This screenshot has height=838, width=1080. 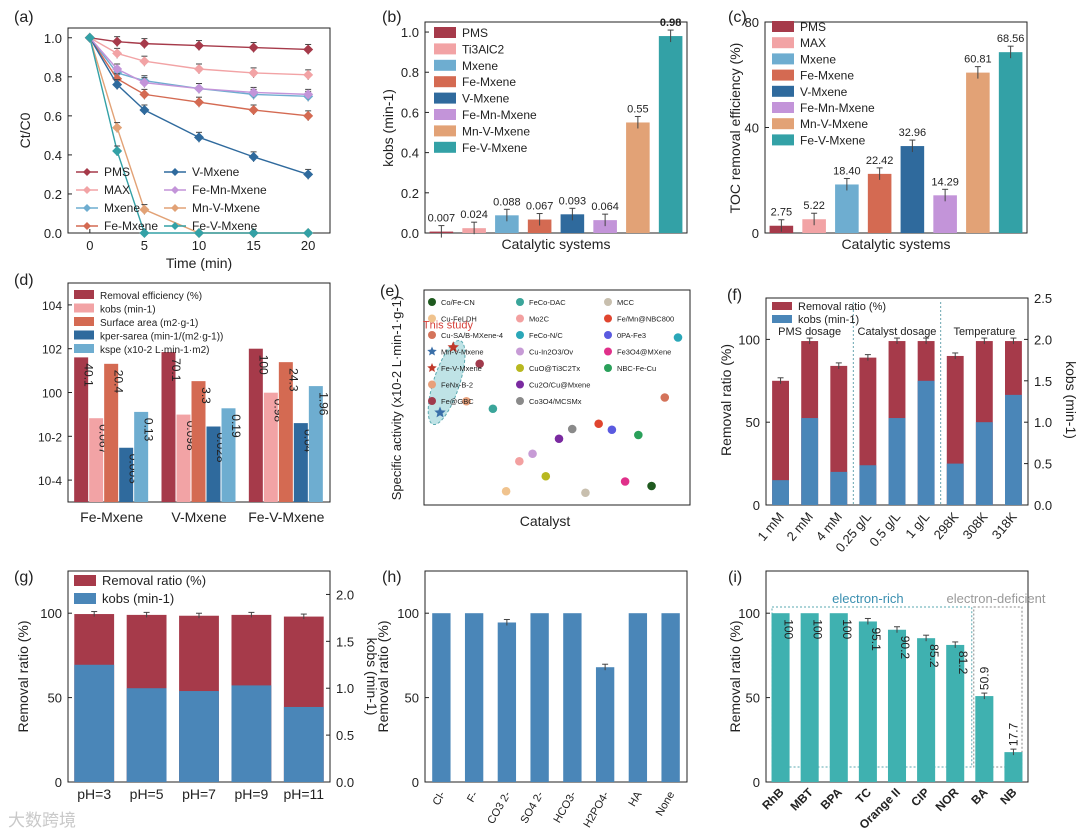 What do you see at coordinates (556, 244) in the screenshot?
I see `b-xlabel: Catalytic systems` at bounding box center [556, 244].